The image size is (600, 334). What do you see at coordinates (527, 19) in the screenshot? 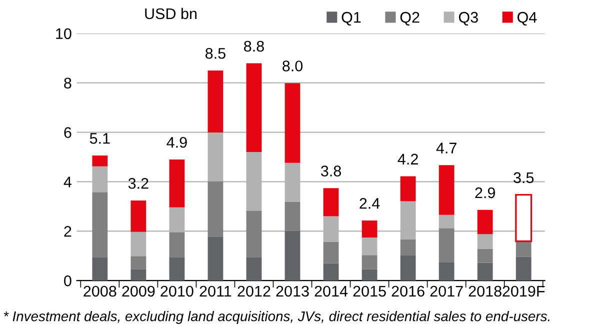
I see `legend-label: Q4` at bounding box center [527, 19].